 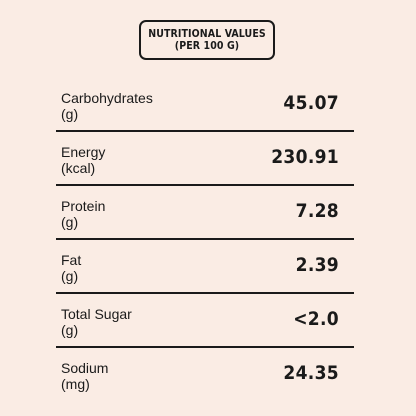 I want to click on nutrient-row-fat: Fat (g) 2.39, so click(x=205, y=267).